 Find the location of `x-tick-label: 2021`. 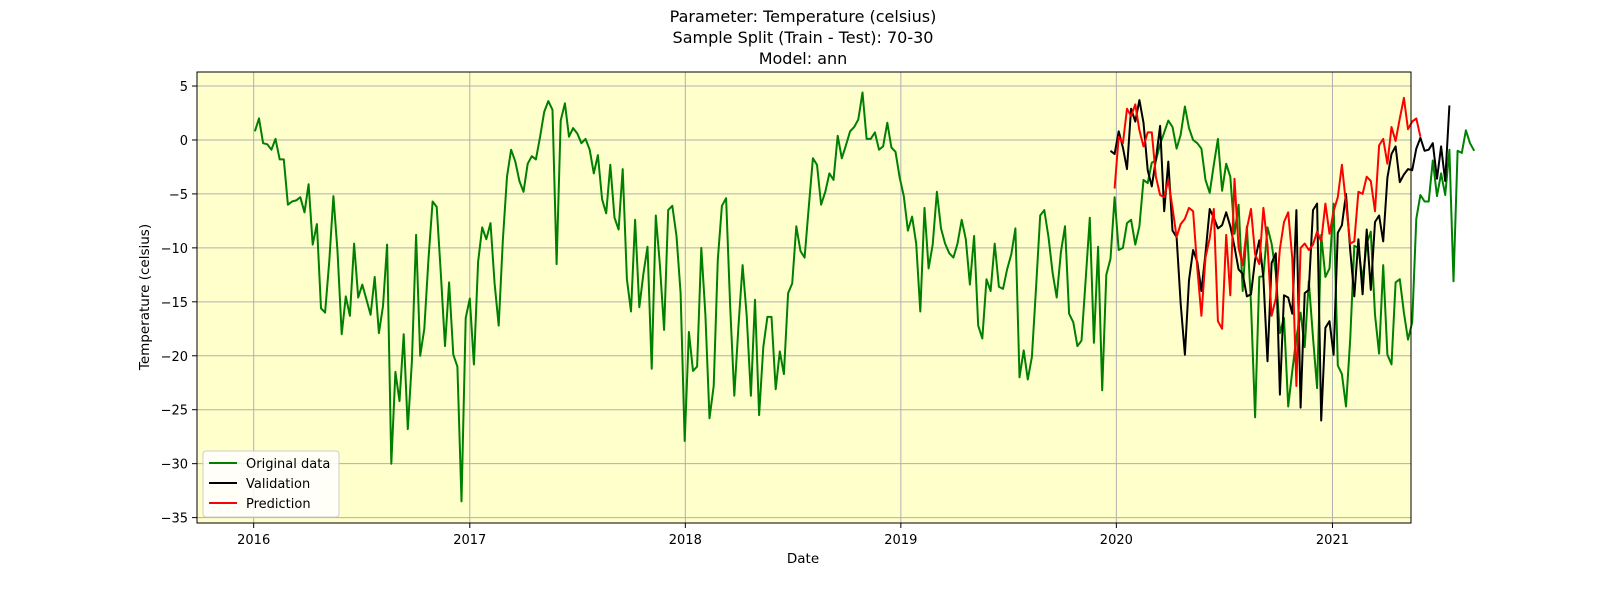

x-tick-label: 2021 is located at coordinates (1332, 540).